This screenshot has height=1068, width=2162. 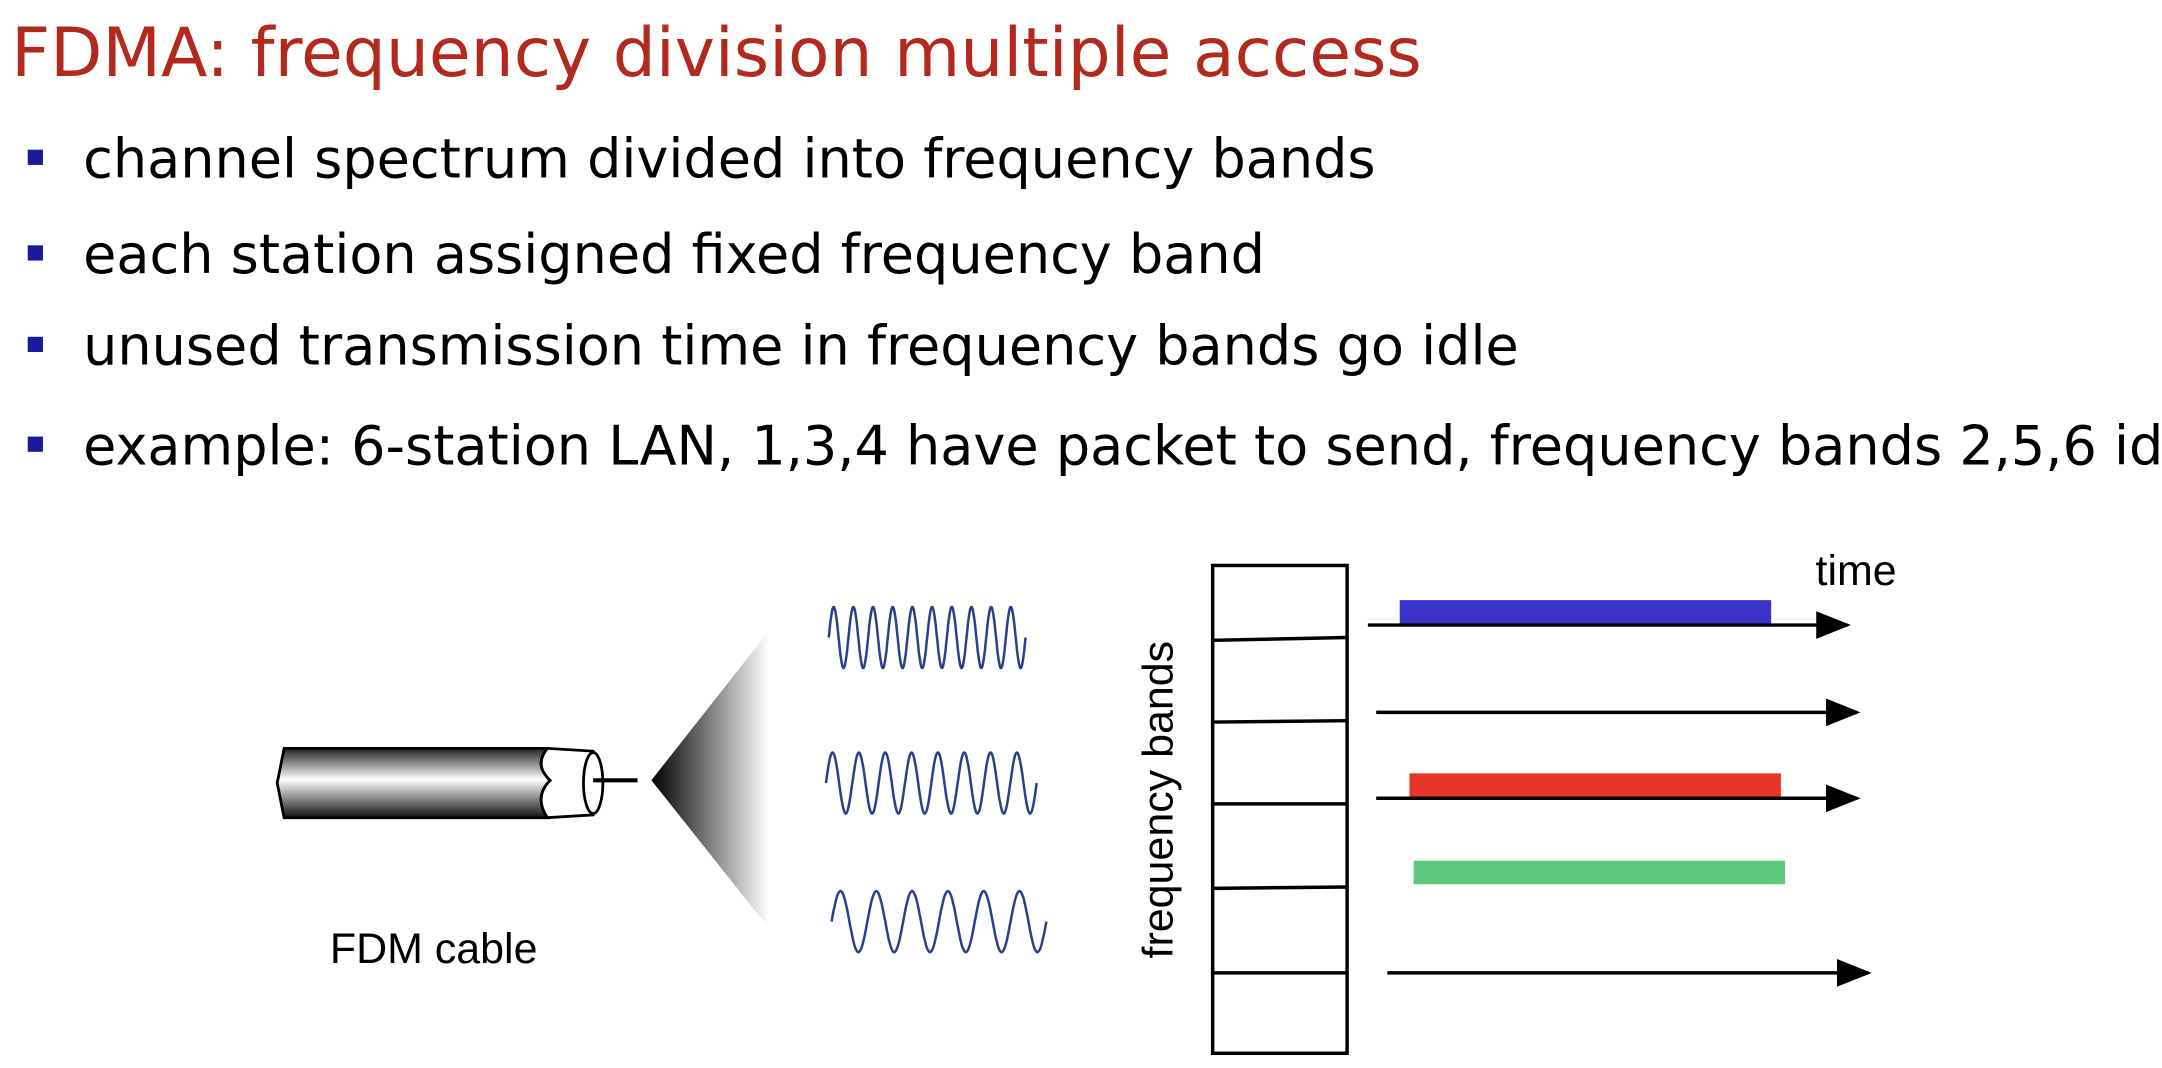 I want to click on band-1-packet, so click(x=1585, y=612).